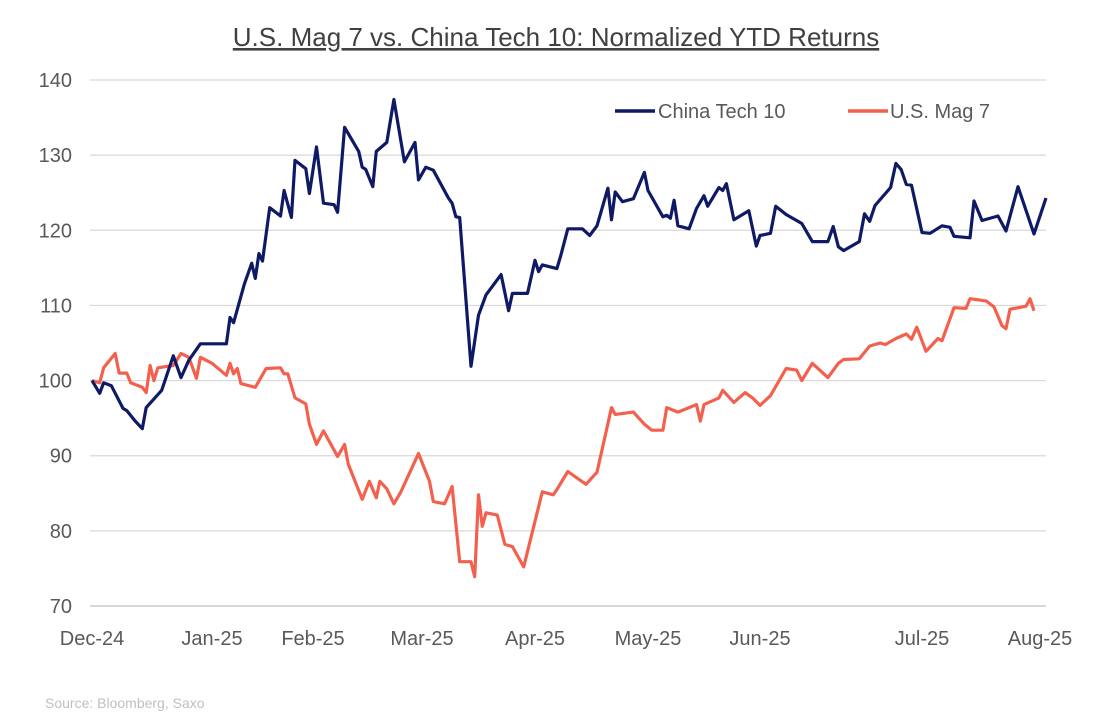 The height and width of the screenshot is (726, 1115). Describe the element at coordinates (722, 112) in the screenshot. I see `legend-label: China Tech 10` at that location.